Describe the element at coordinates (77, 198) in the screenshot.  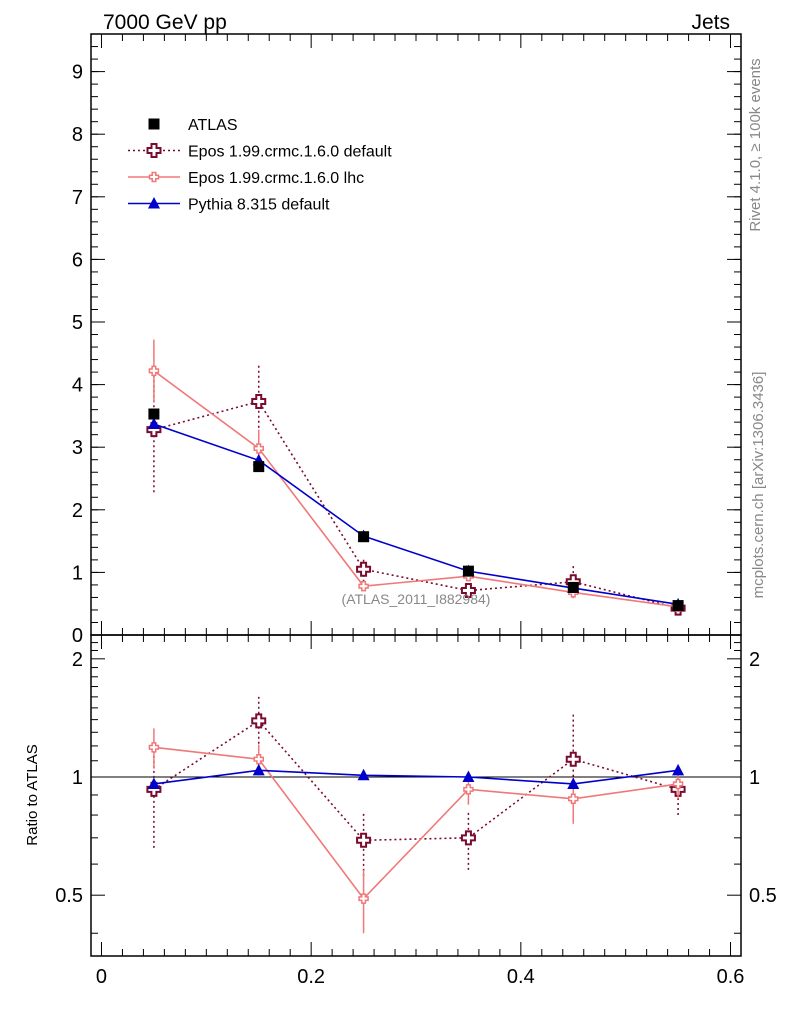
I see `y-tick-label: 7` at that location.